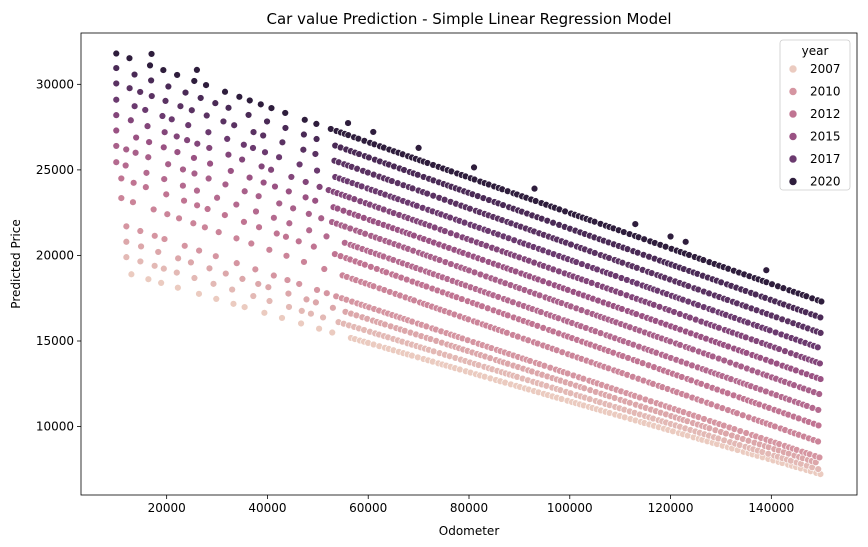 The height and width of the screenshot is (547, 868). Describe the element at coordinates (825, 182) in the screenshot. I see `legend-label: 2020` at that location.